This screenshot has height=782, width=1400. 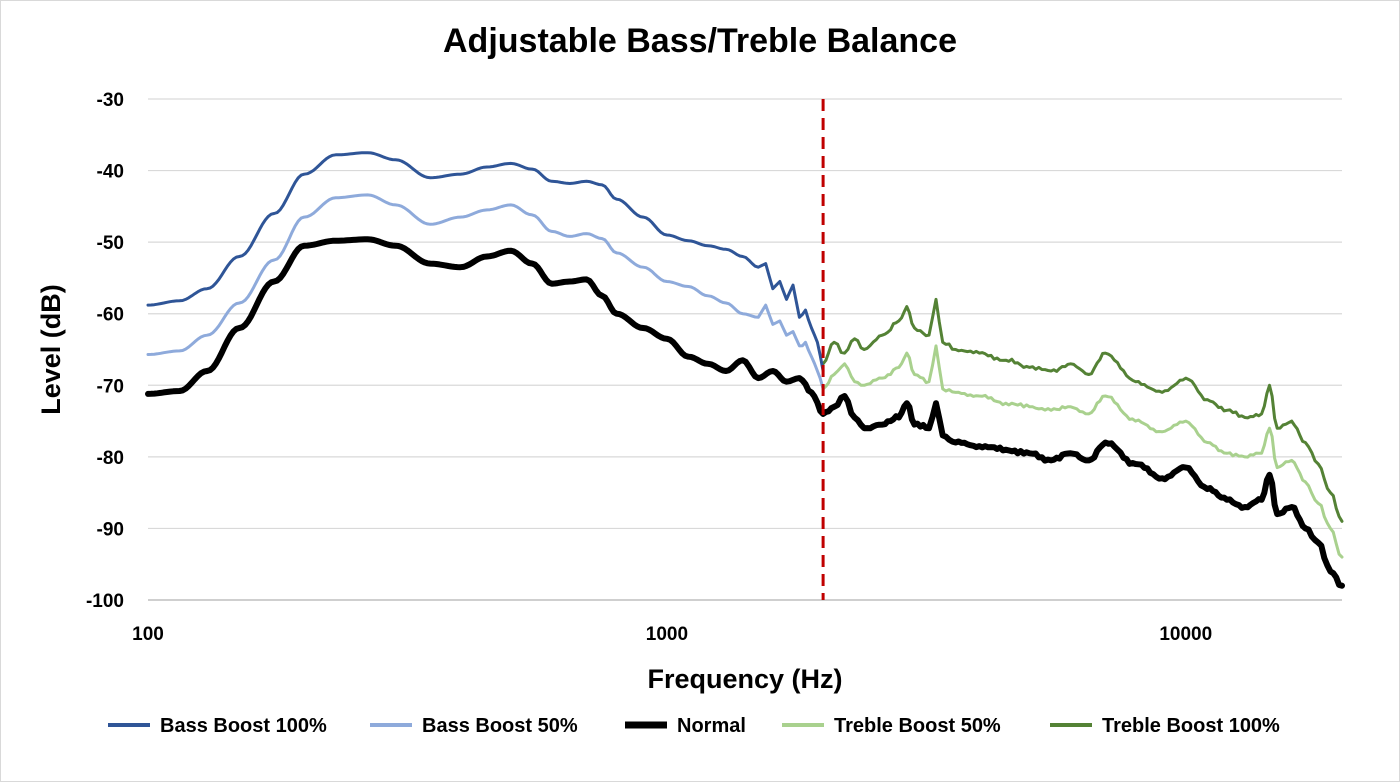 What do you see at coordinates (110, 315) in the screenshot?
I see `y-tick-label: -60` at bounding box center [110, 315].